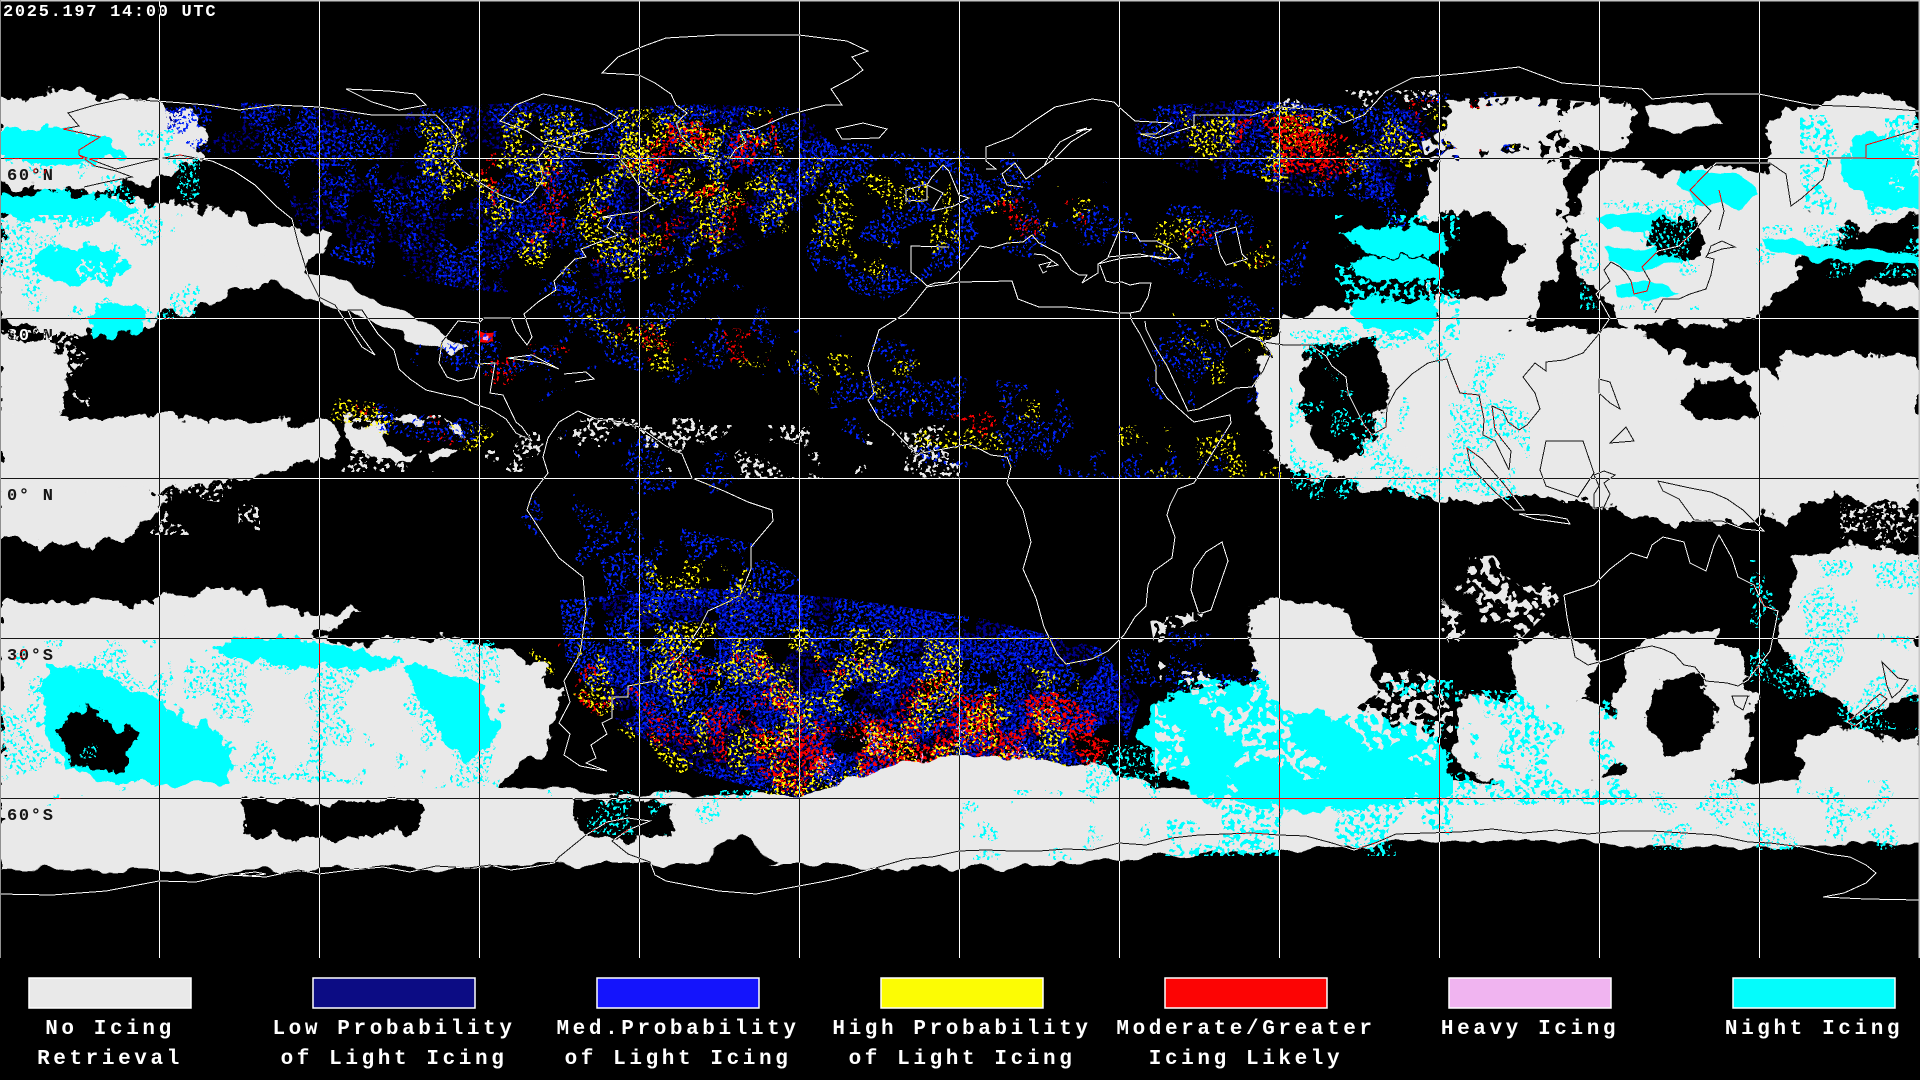 The image size is (1920, 1080). Describe the element at coordinates (110, 1059) in the screenshot. I see `svg-text: Retrieval` at that location.